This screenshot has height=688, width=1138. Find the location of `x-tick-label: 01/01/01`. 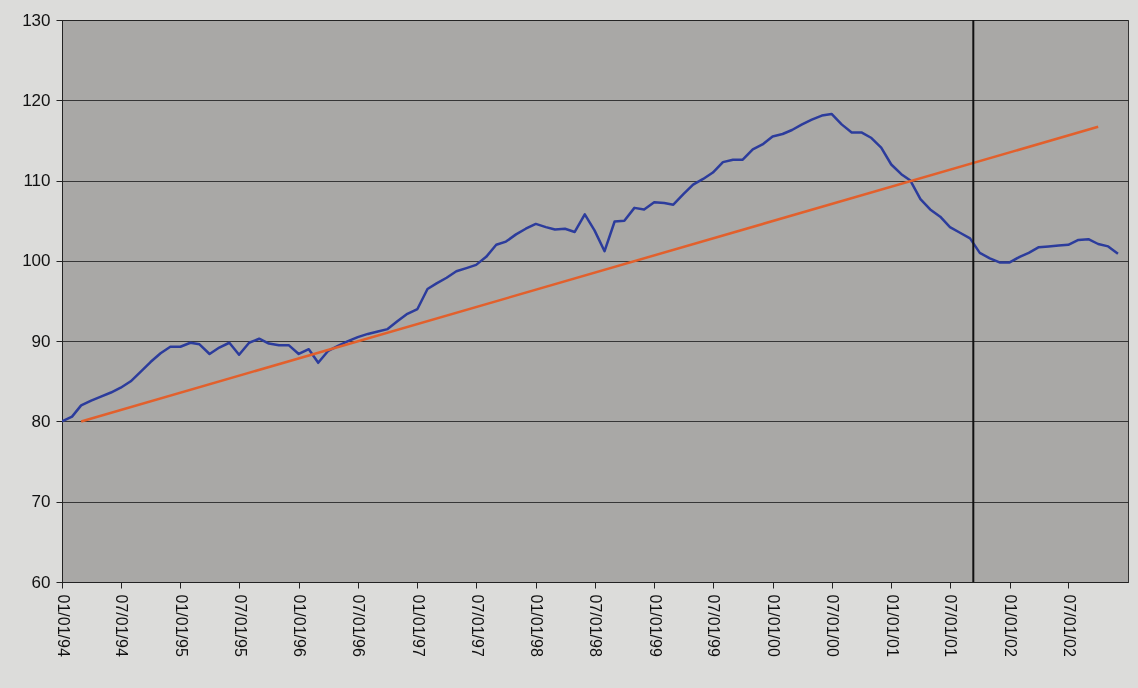

x-tick-label: 01/01/01 is located at coordinates (892, 625).